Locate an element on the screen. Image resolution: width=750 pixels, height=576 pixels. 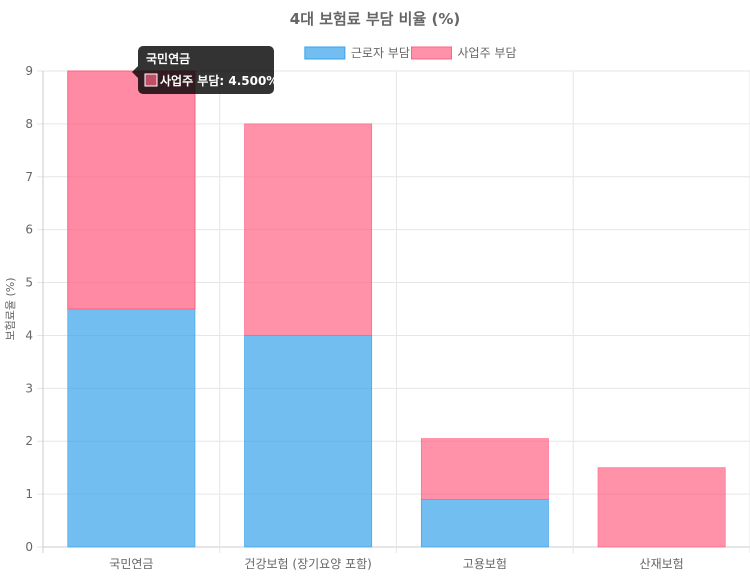
x-tick-label: 국민연금 is located at coordinates (131, 564).